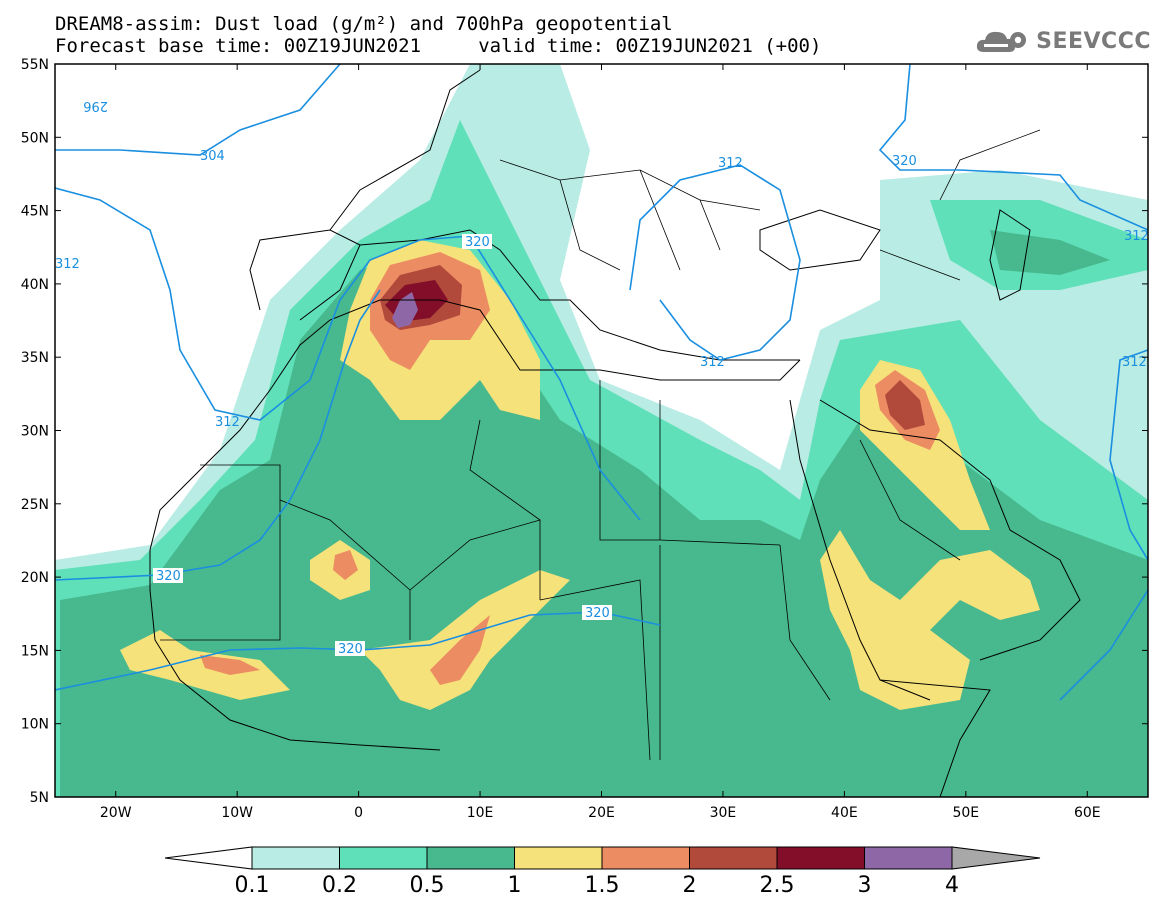  I want to click on colorbar-over, so click(996, 858).